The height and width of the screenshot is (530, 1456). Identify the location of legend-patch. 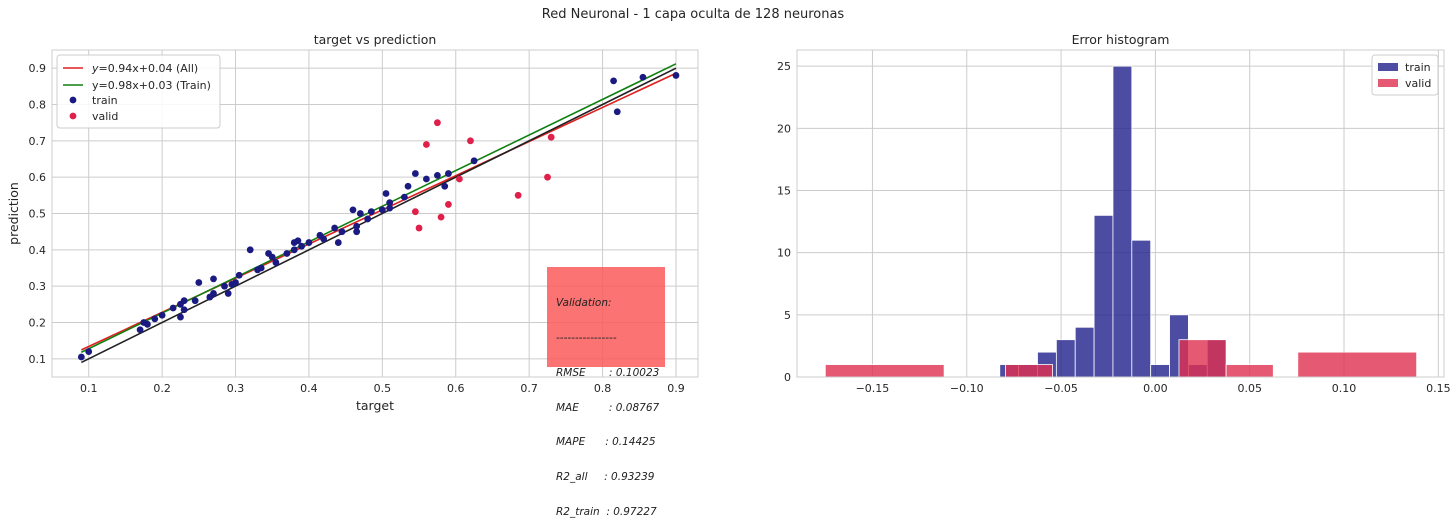
(1388, 67).